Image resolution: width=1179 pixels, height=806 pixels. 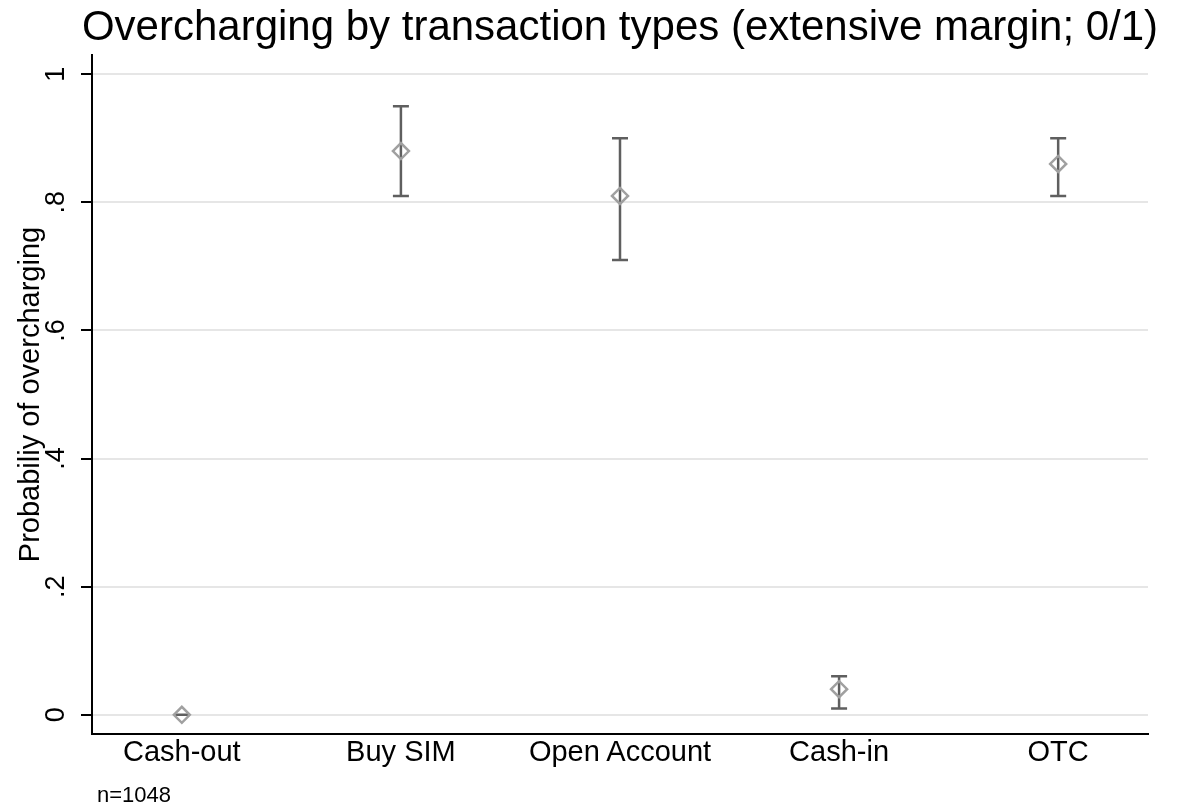 I want to click on chart-title: Overcharging by transaction types (extensive margin; 0/1), so click(x=620, y=25).